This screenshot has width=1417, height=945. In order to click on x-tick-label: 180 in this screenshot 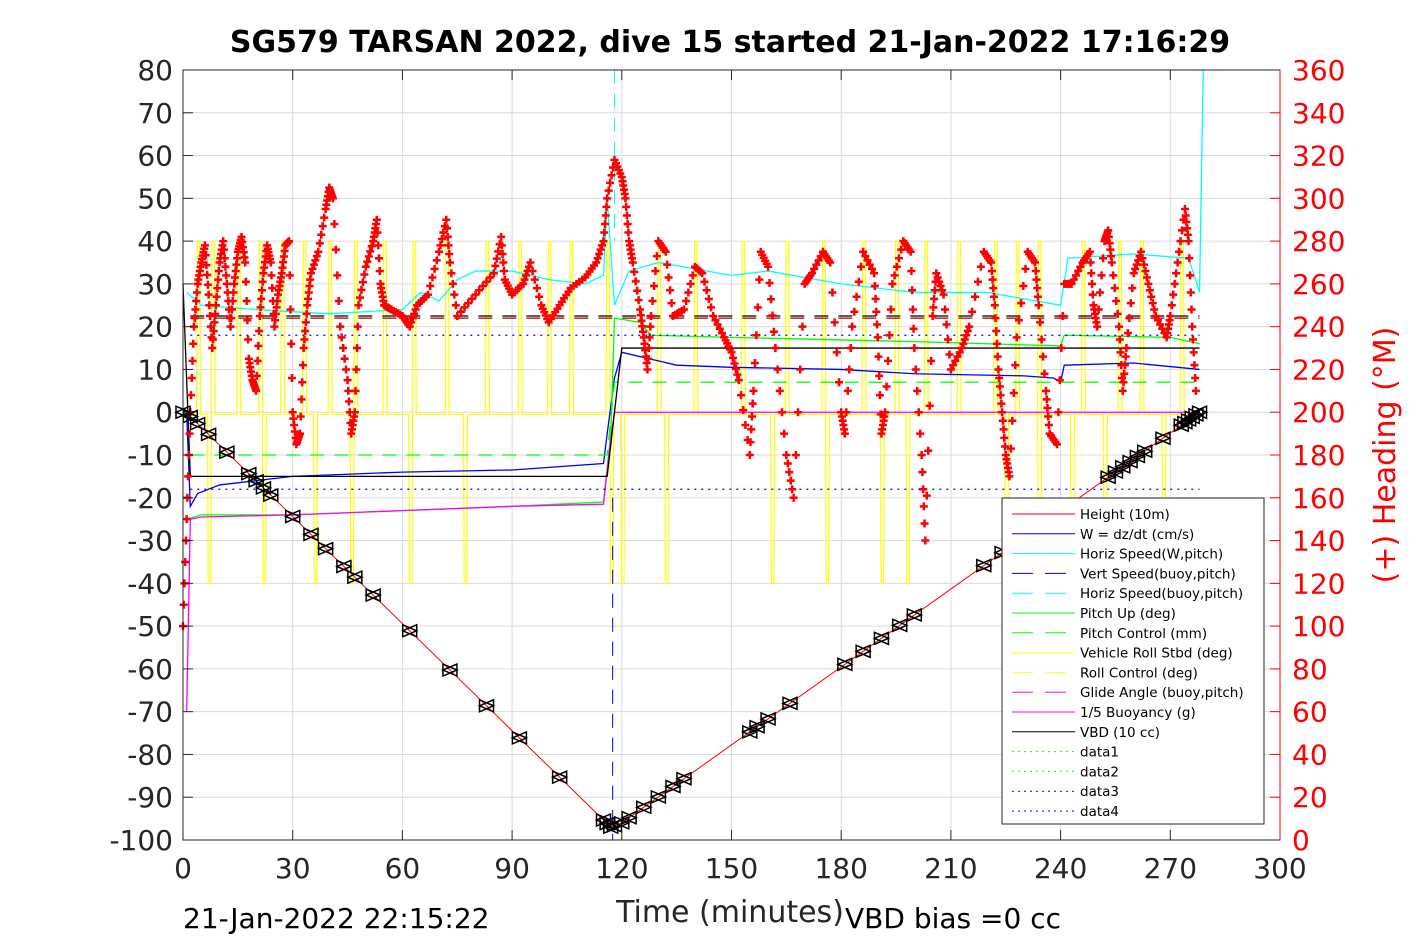, I will do `click(840, 868)`.